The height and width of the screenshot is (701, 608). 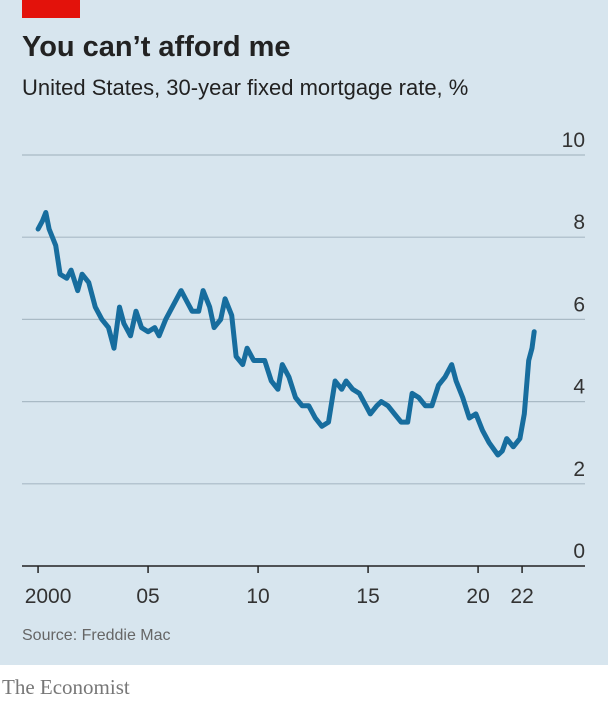 What do you see at coordinates (96, 635) in the screenshot?
I see `source: Source: Freddie Mac` at bounding box center [96, 635].